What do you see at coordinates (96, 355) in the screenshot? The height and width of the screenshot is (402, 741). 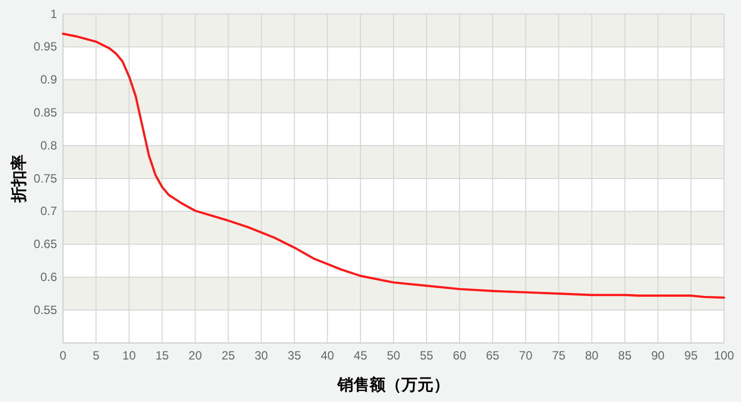 I see `x-tick-label: 5` at bounding box center [96, 355].